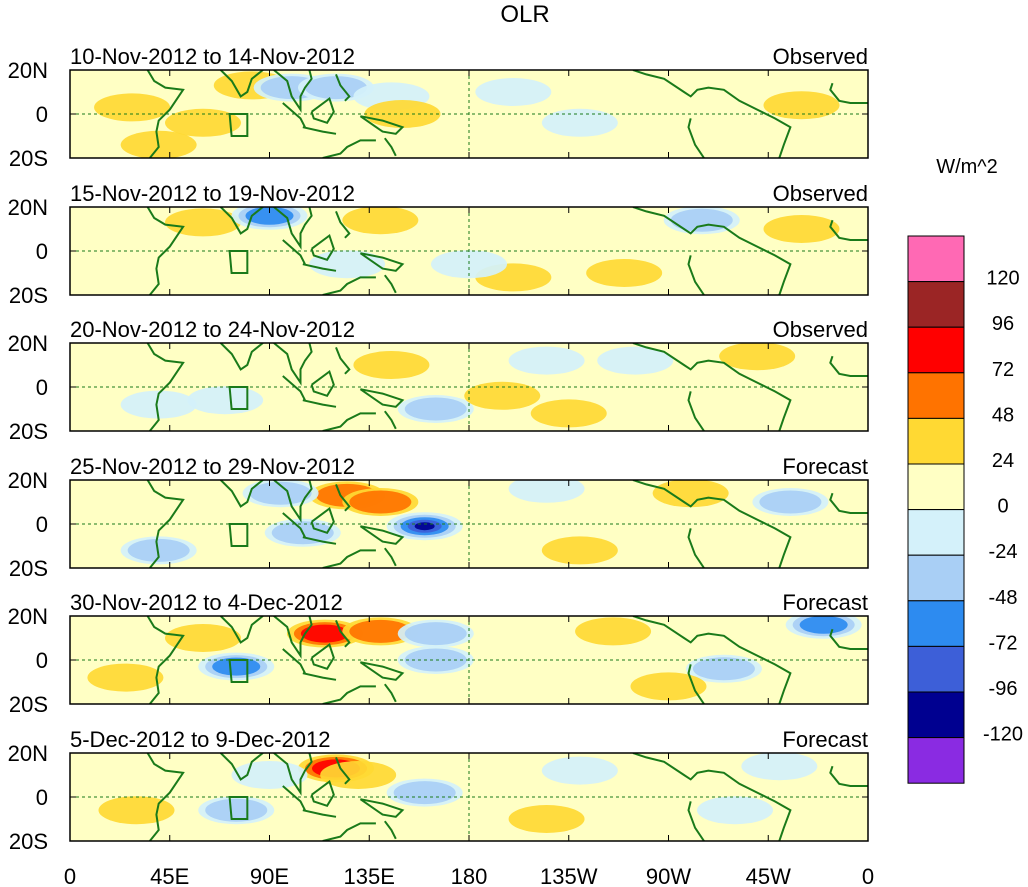 This screenshot has height=887, width=1028. Describe the element at coordinates (1003, 415) in the screenshot. I see `colorbar-label: 48` at that location.